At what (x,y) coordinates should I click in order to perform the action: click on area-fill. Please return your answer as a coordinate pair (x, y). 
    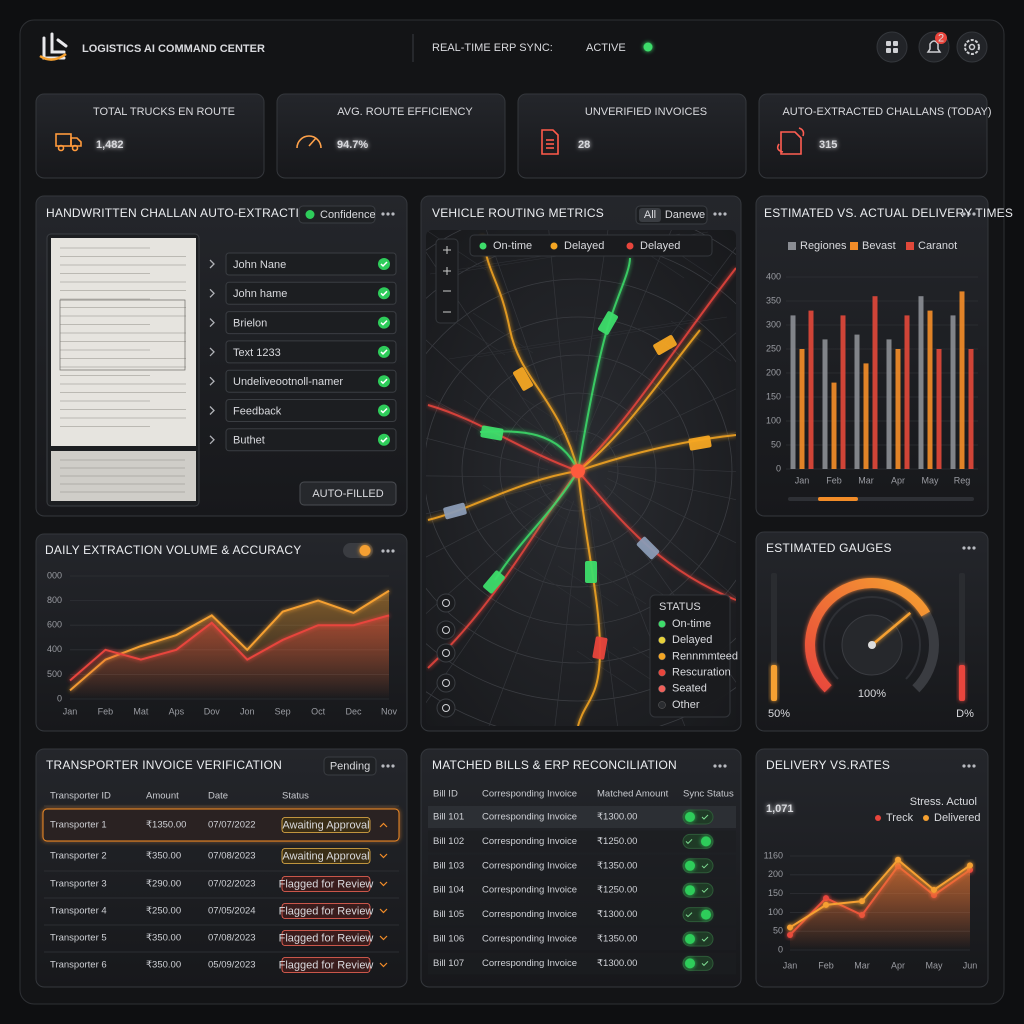
    Looking at the image, I should click on (880, 904).